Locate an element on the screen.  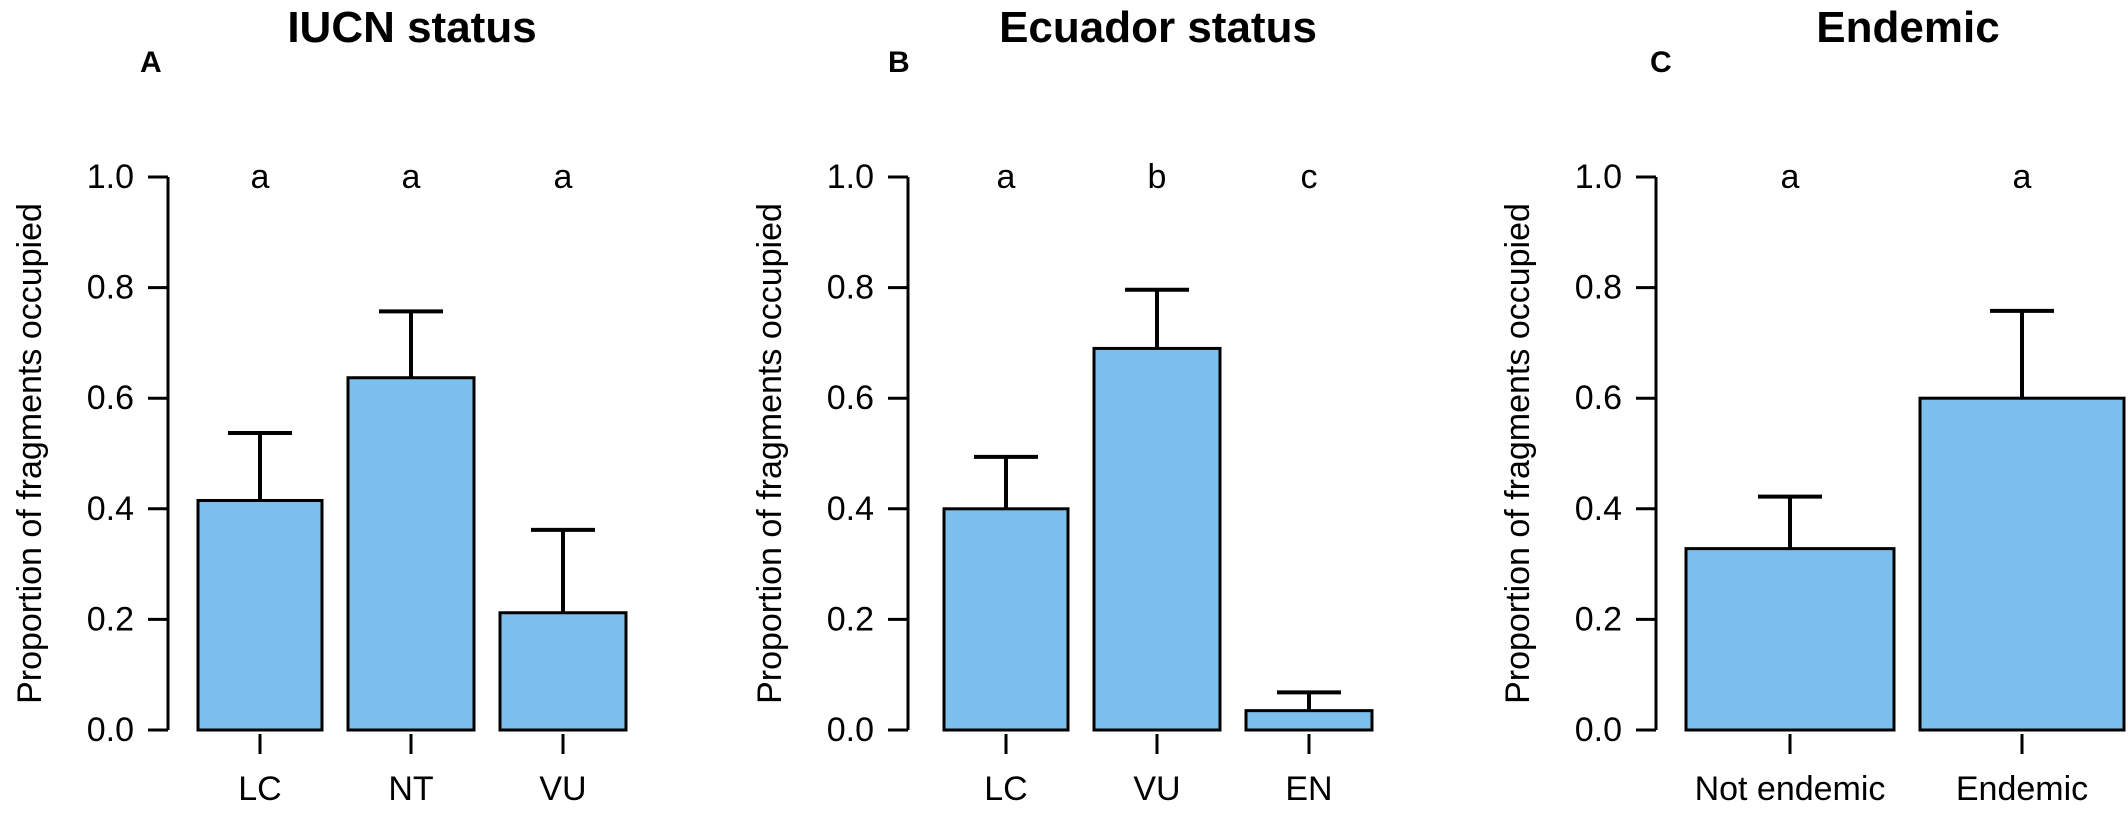
panel-c-category-label: Endemic is located at coordinates (2022, 789).